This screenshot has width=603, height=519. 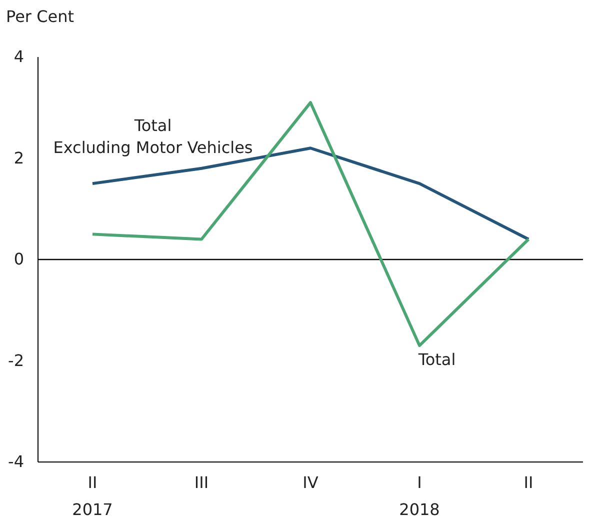 I want to click on y-axis-title: Per Cent, so click(x=40, y=16).